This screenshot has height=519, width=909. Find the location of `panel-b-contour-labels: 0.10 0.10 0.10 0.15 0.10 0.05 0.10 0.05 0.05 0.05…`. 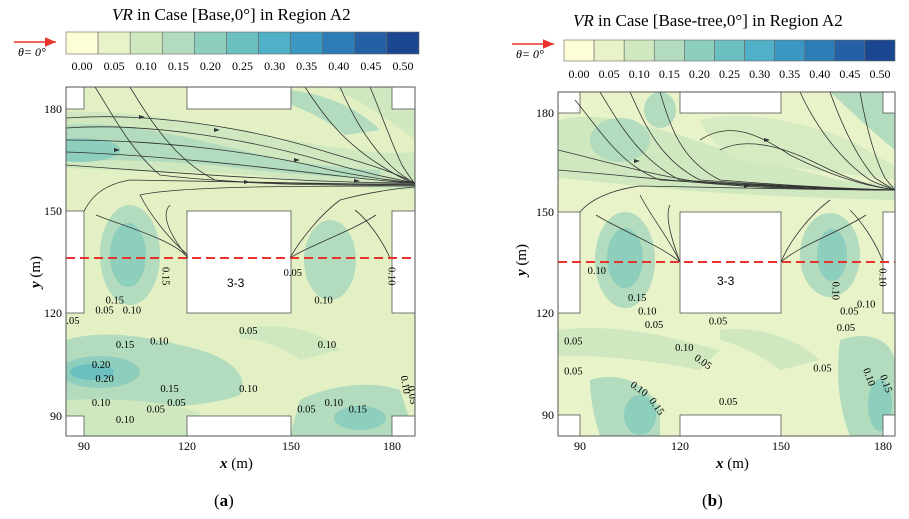

panel-b-contour-labels: 0.10 0.10 0.10 0.15 0.10 0.05 0.10 0.05 0.05 0.05… is located at coordinates (729, 341).